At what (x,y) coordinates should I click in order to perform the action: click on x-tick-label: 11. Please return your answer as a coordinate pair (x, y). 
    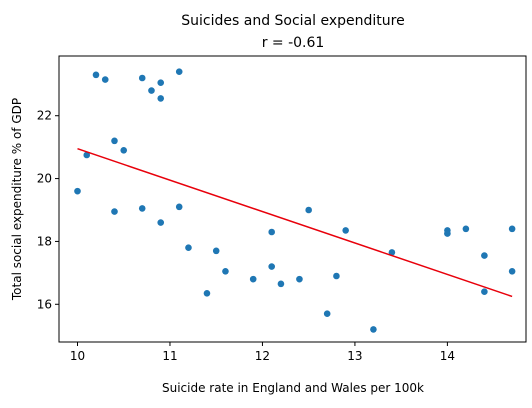
    Looking at the image, I should click on (169, 356).